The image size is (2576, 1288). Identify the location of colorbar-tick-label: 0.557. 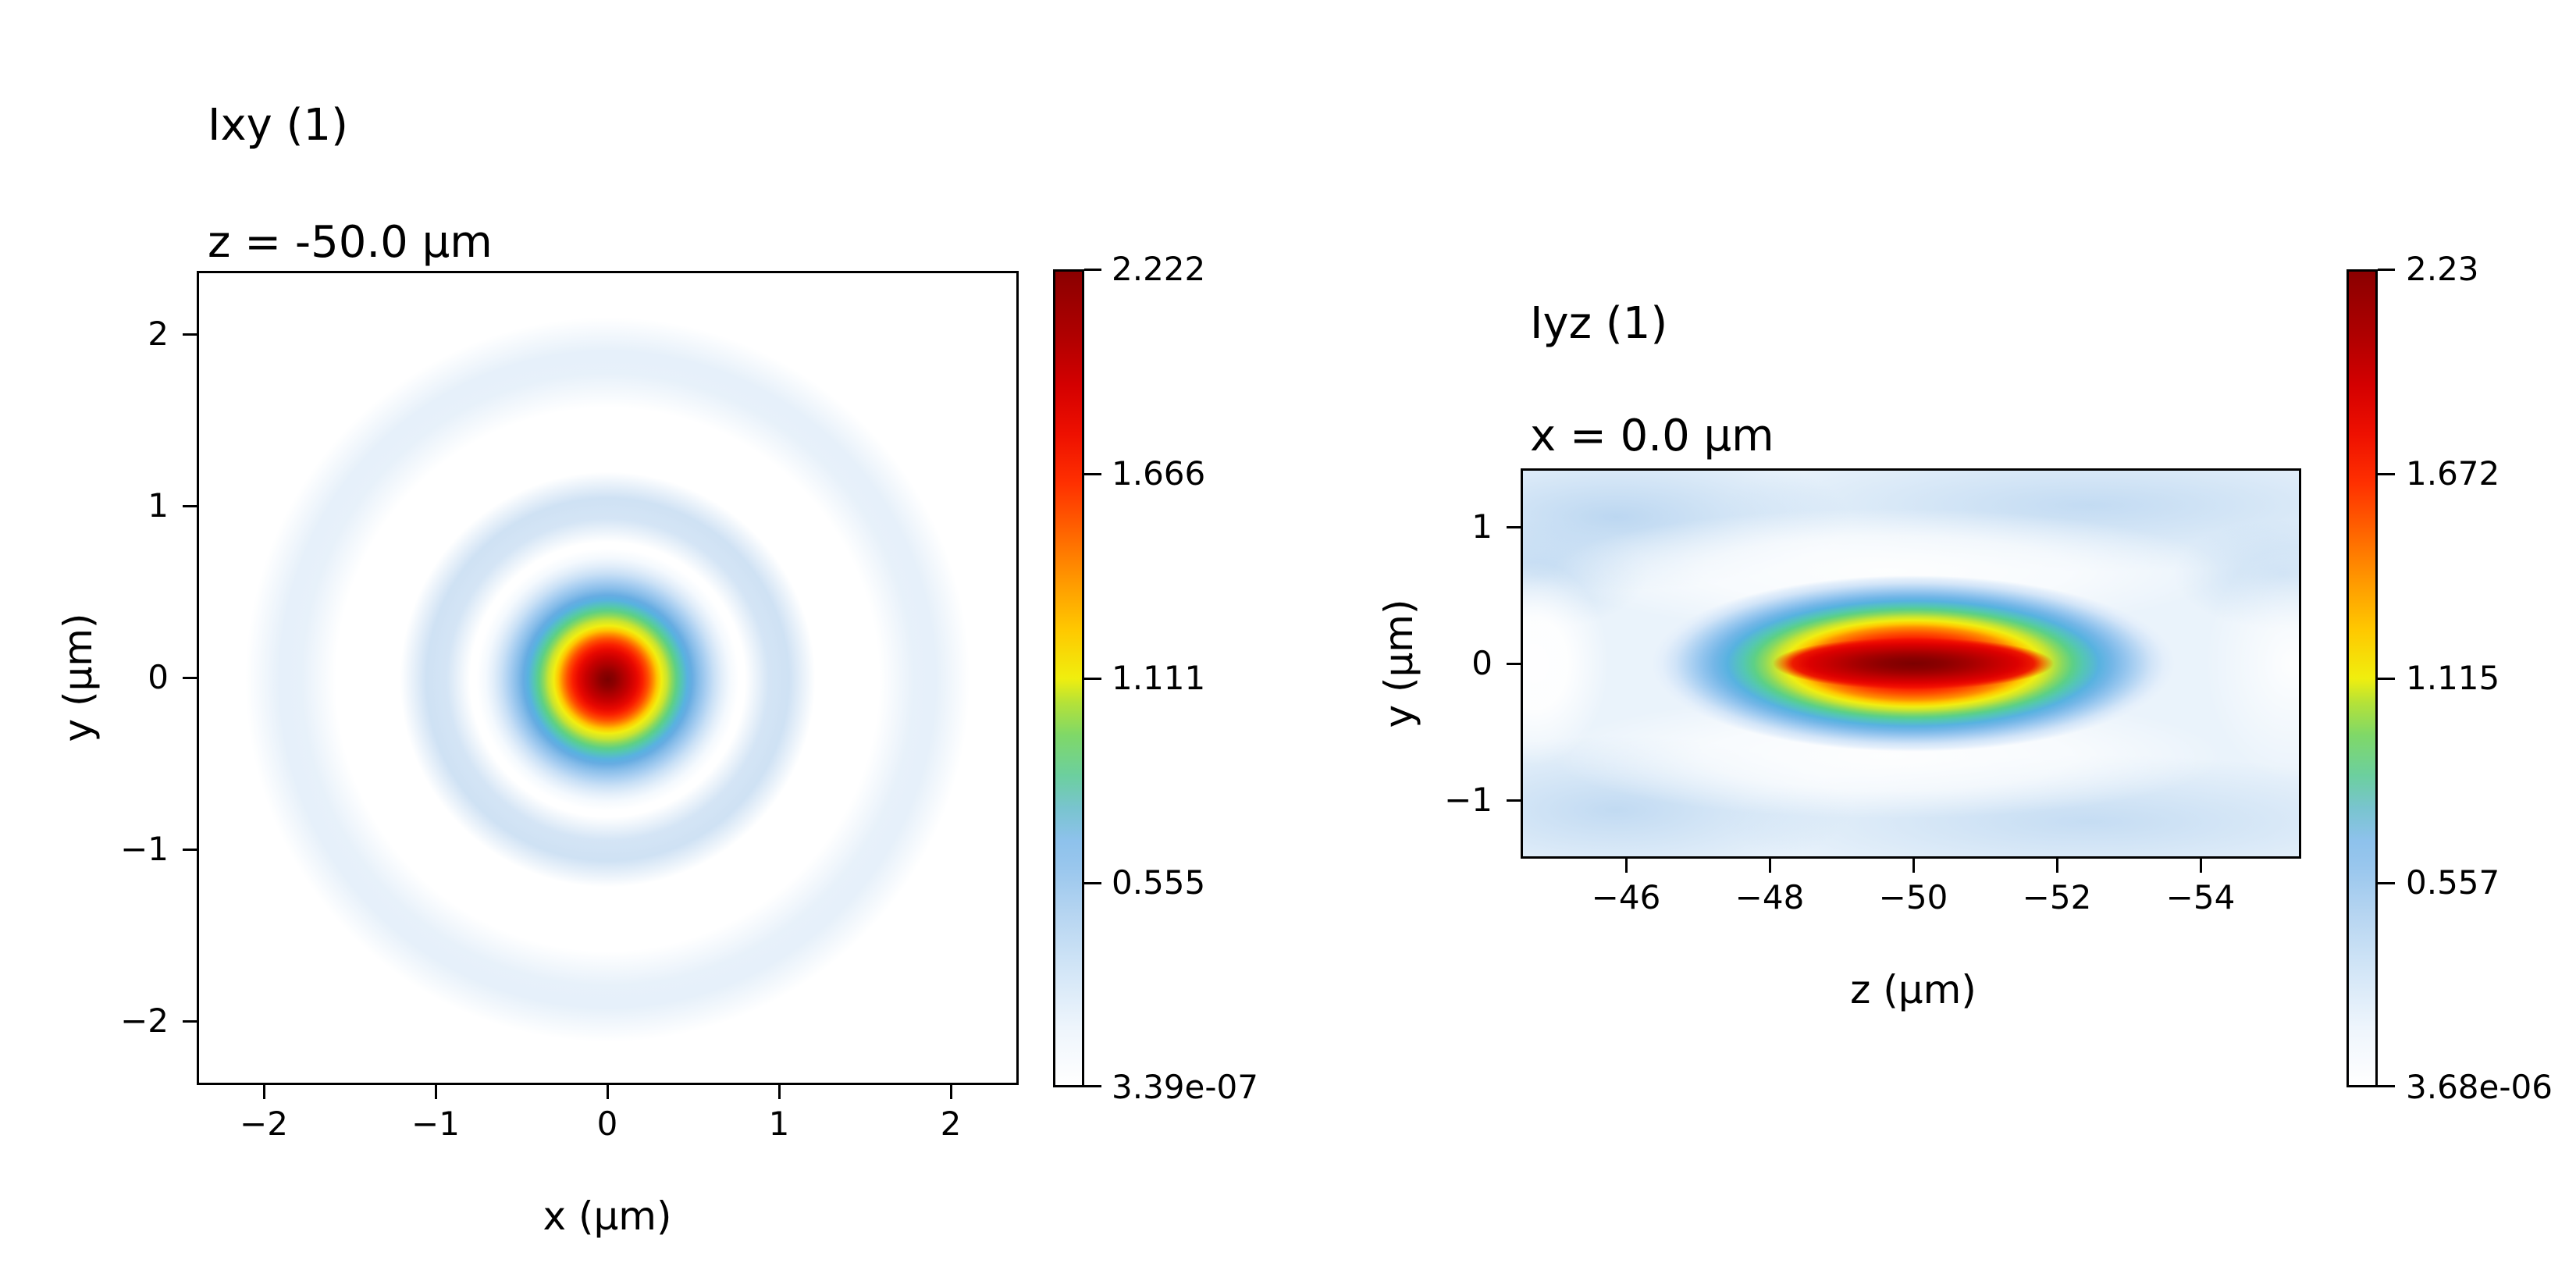
(2453, 882).